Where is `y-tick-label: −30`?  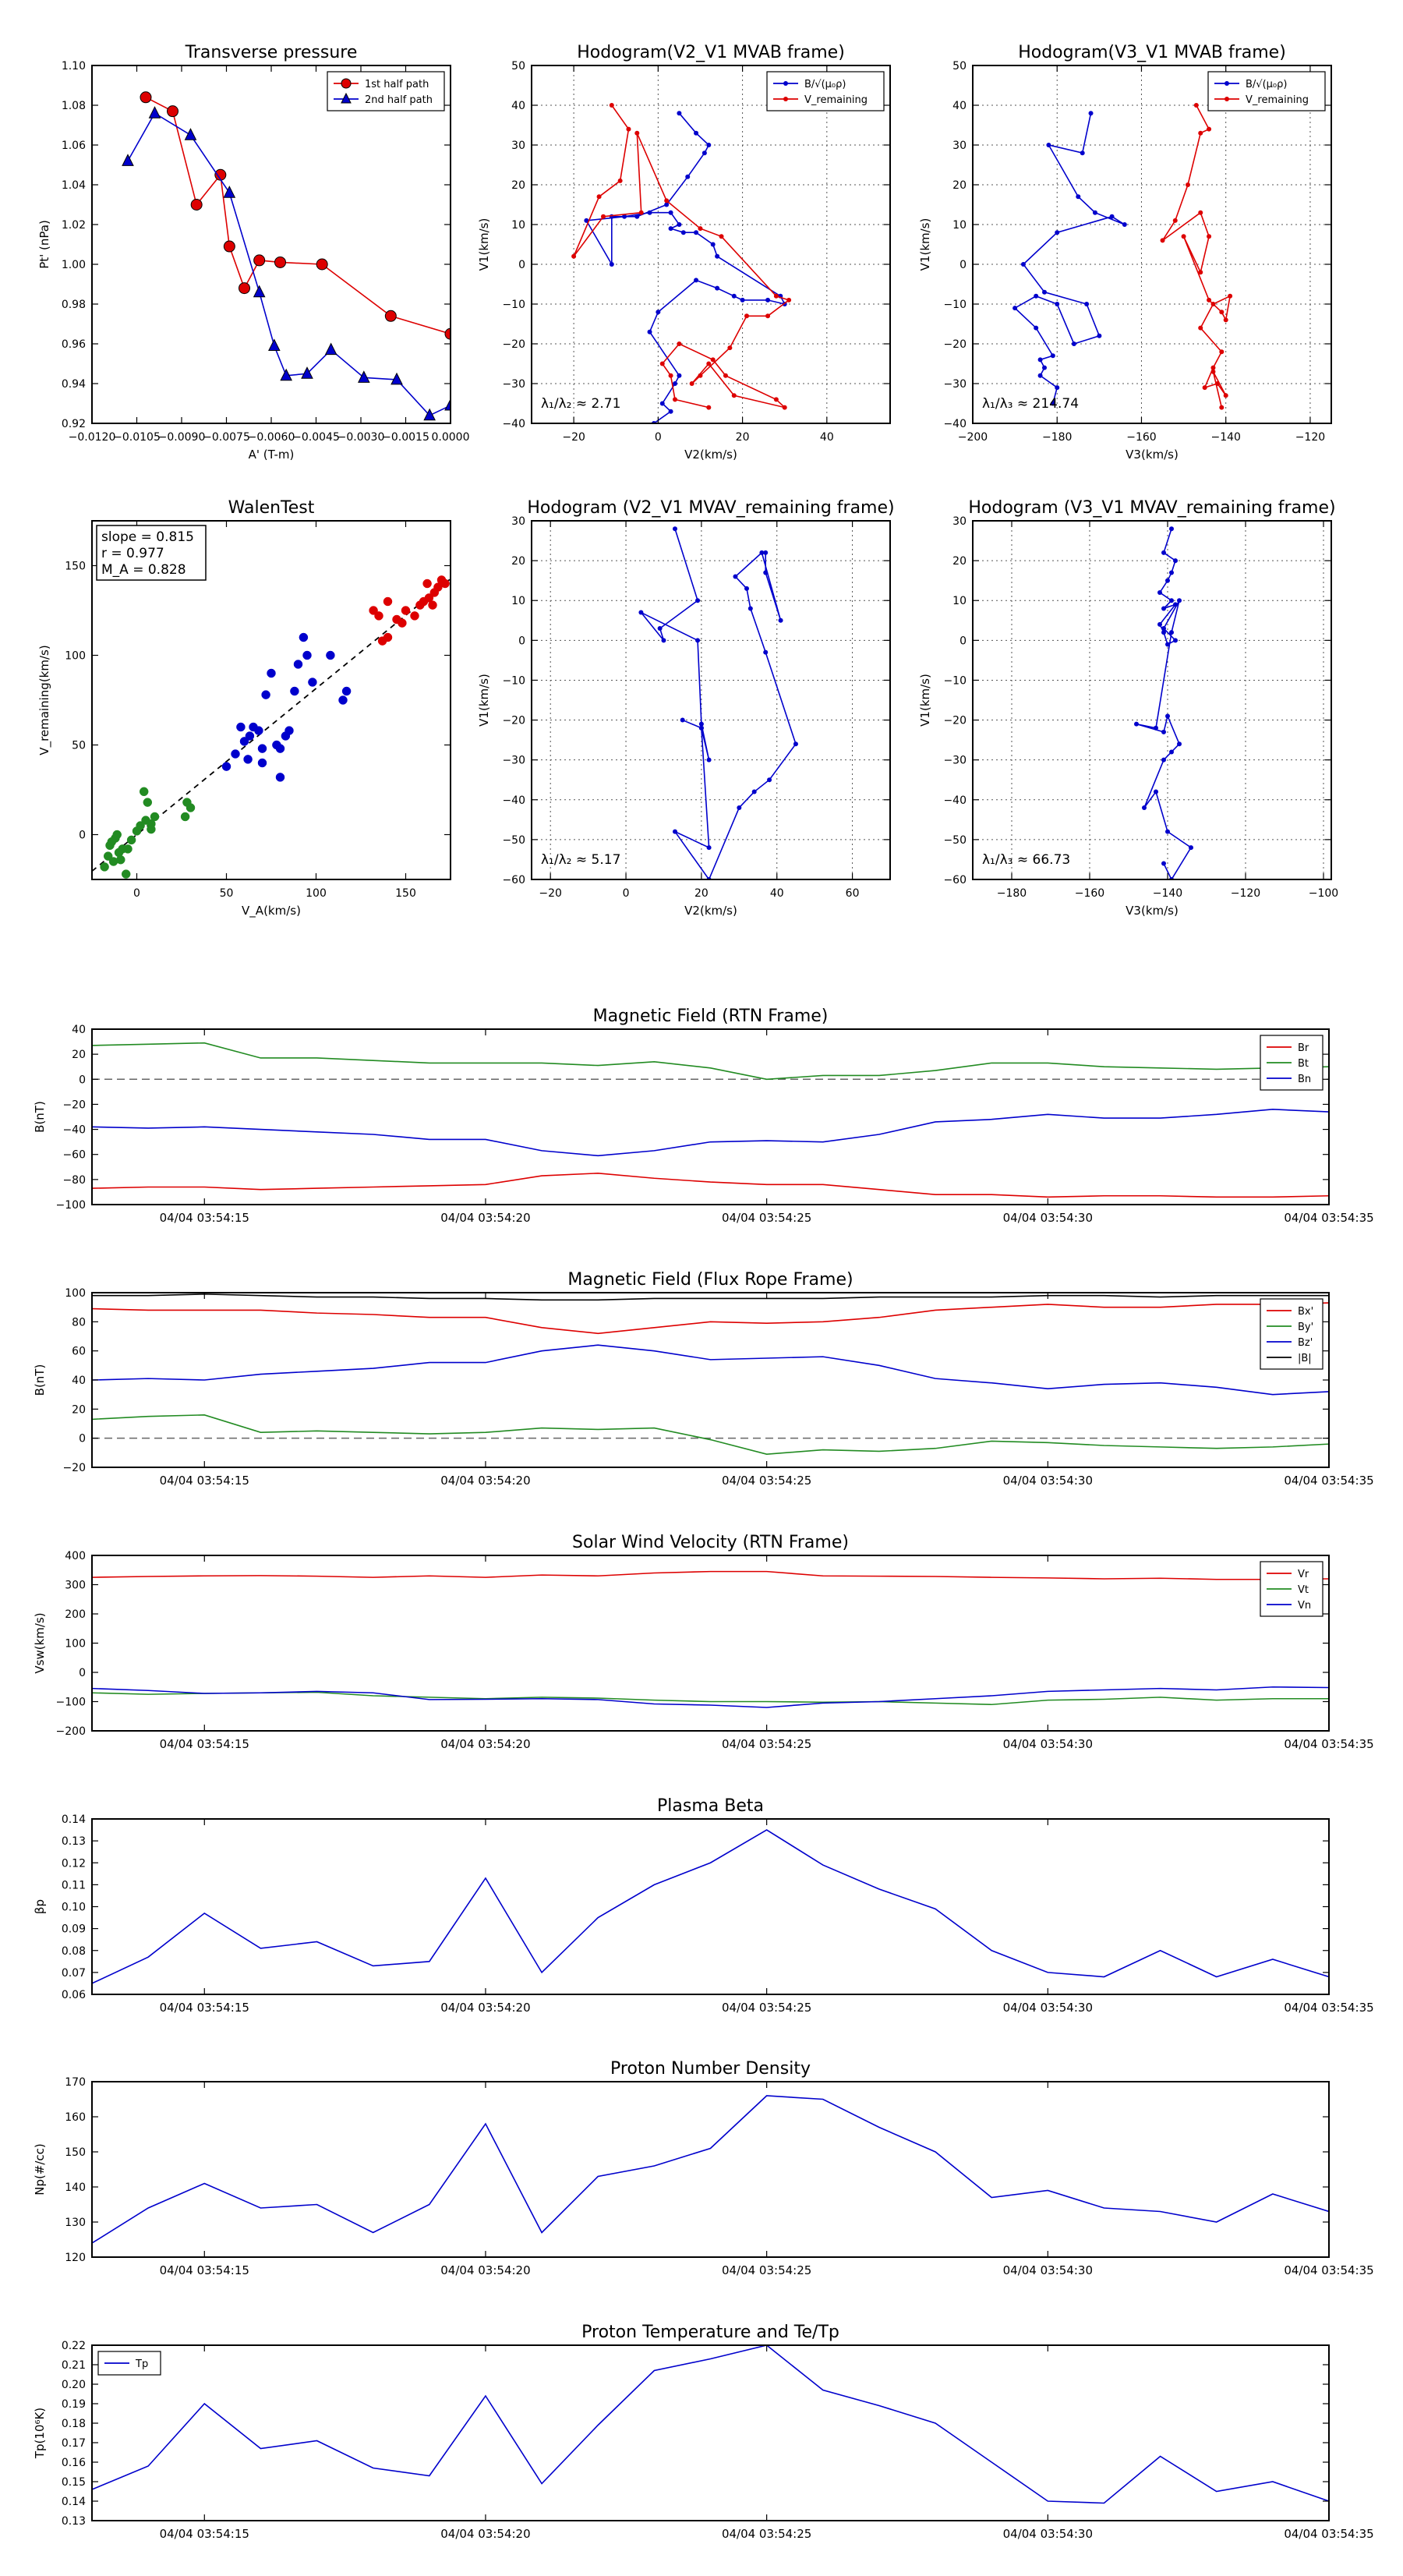 y-tick-label: −30 is located at coordinates (513, 761).